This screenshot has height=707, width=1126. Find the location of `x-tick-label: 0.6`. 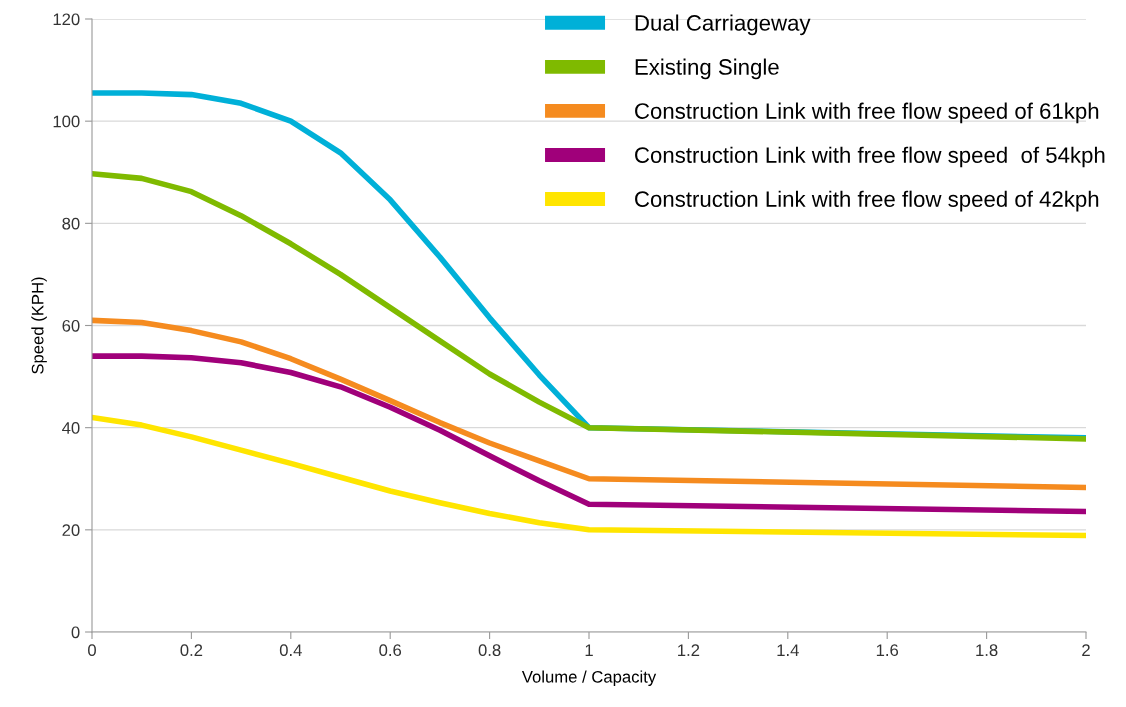

x-tick-label: 0.6 is located at coordinates (390, 650).